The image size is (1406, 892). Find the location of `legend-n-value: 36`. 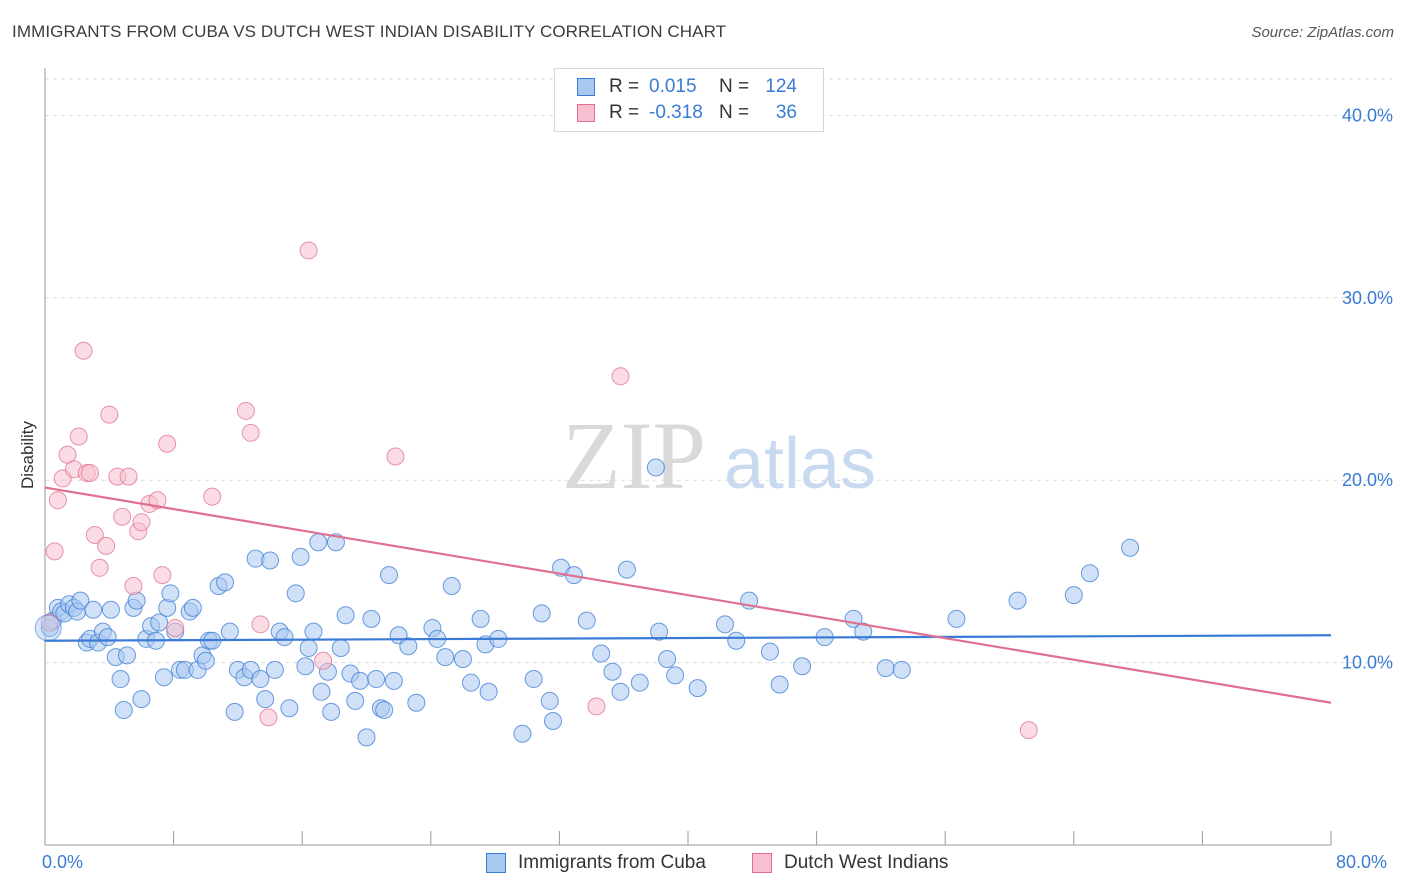

legend-n-value: 36 is located at coordinates (786, 112).